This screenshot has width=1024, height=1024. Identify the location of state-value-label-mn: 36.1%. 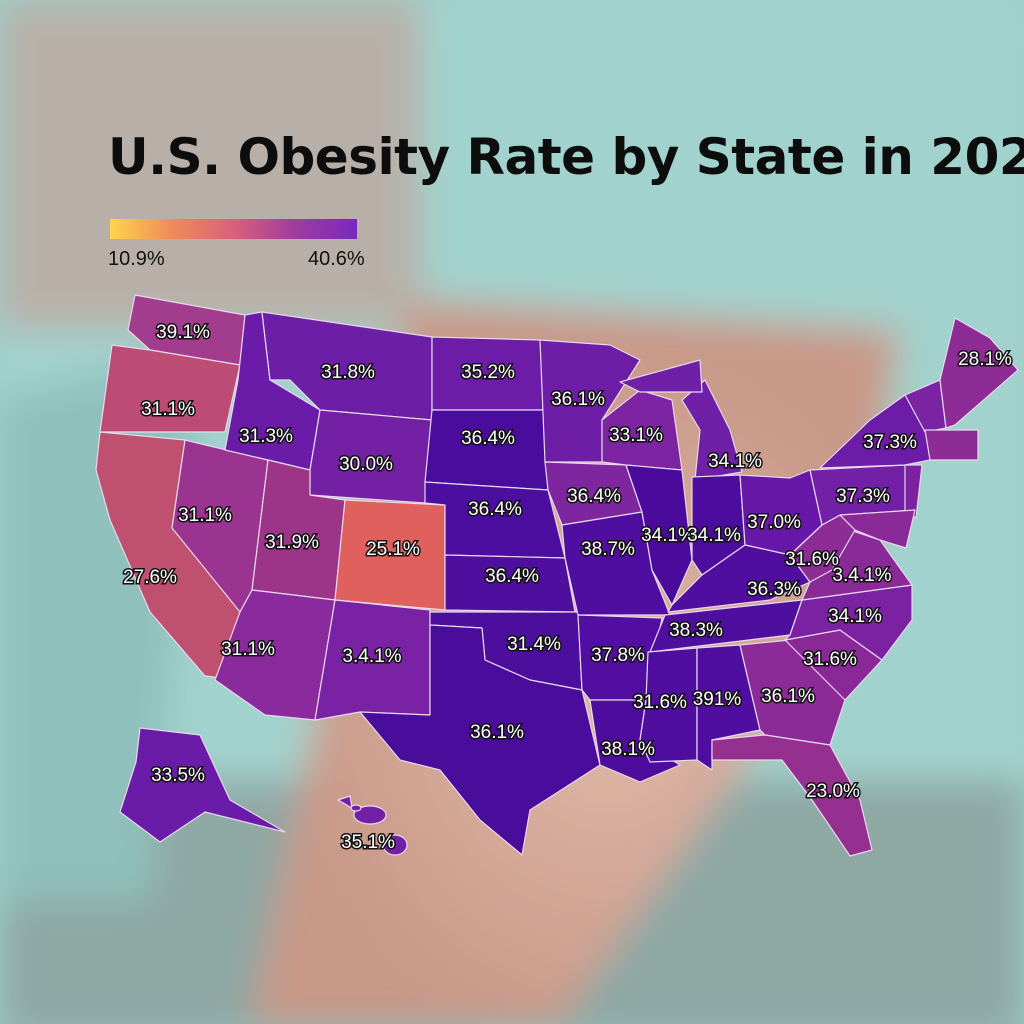
(578, 399).